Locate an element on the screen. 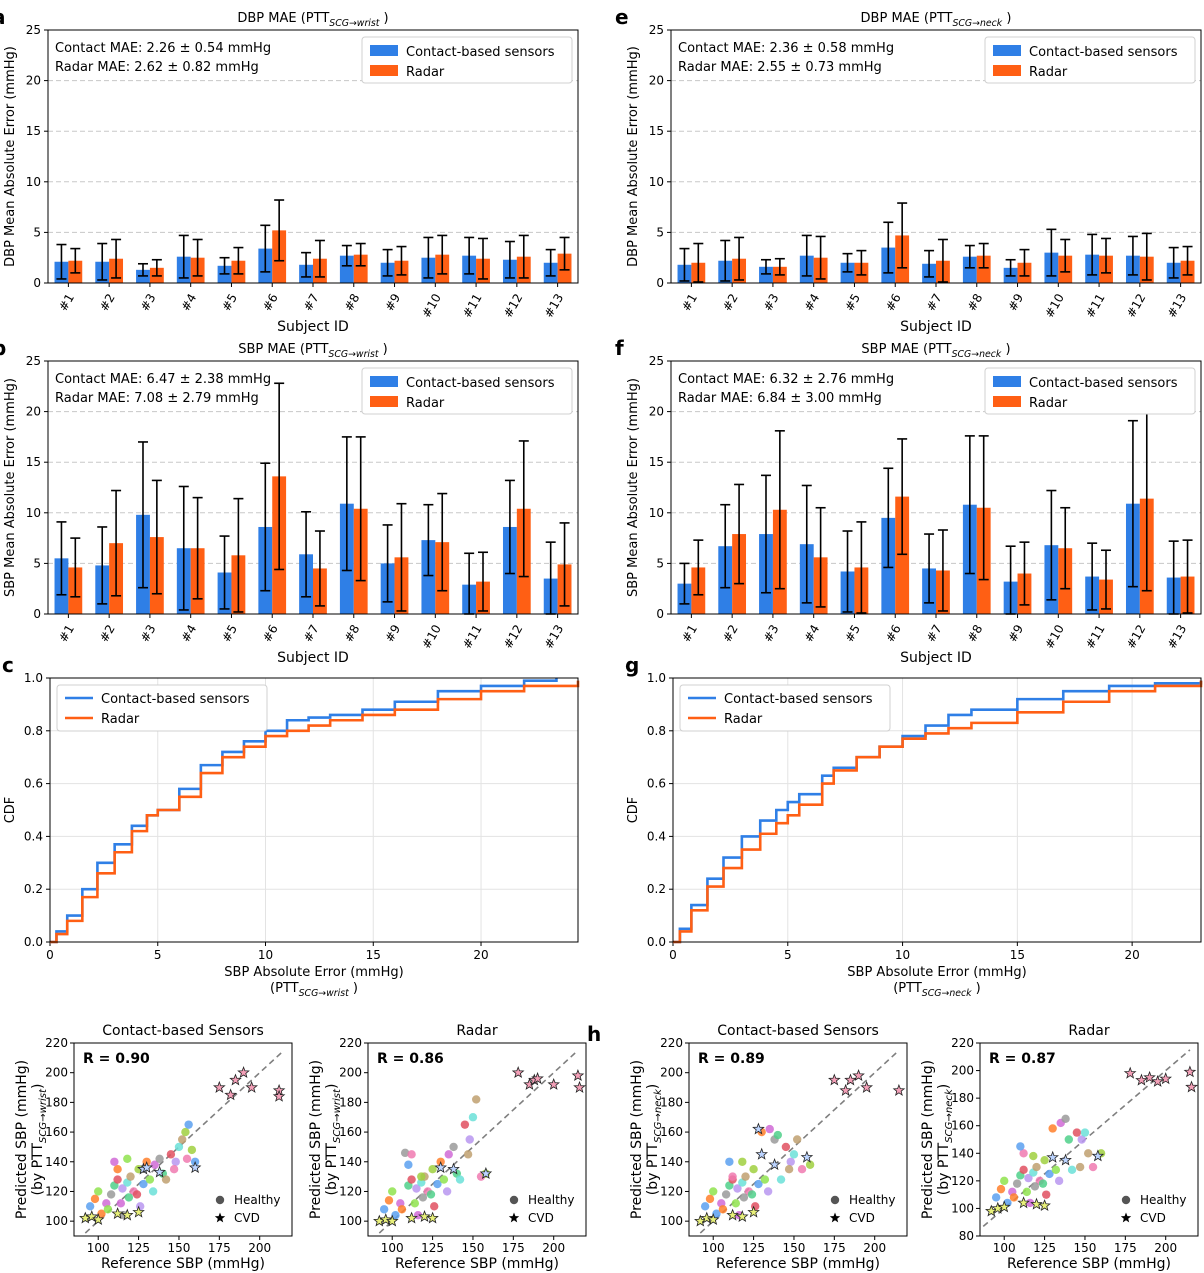  stat-contact: Contact MAE: 2.26 ± 0.54 mmHg is located at coordinates (163, 48).